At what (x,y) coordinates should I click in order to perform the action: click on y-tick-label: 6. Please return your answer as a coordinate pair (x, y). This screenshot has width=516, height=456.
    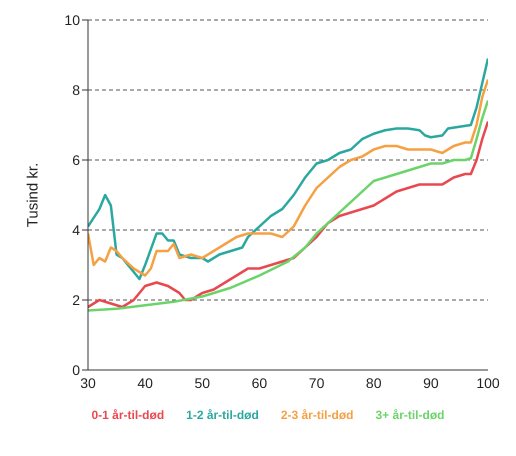
    Looking at the image, I should click on (76, 160).